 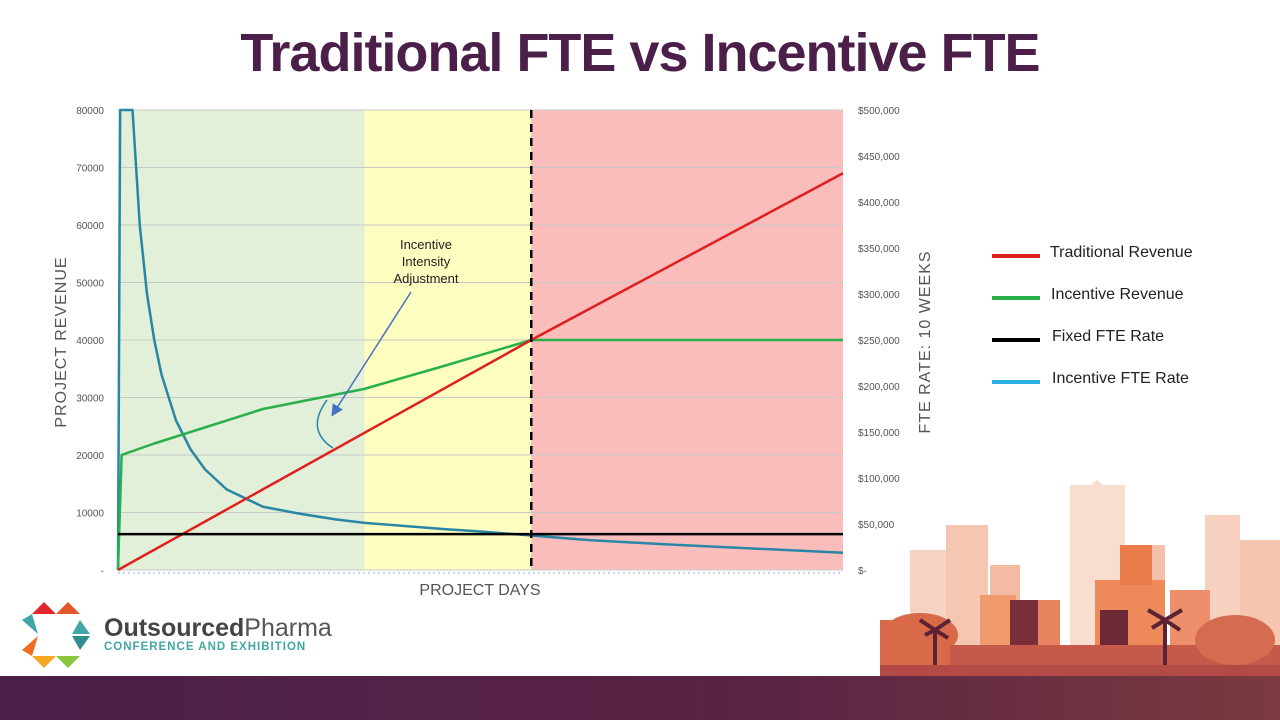 What do you see at coordinates (205, 647) in the screenshot?
I see `logo-subtitle: CONFERENCE AND EXHIBITION` at bounding box center [205, 647].